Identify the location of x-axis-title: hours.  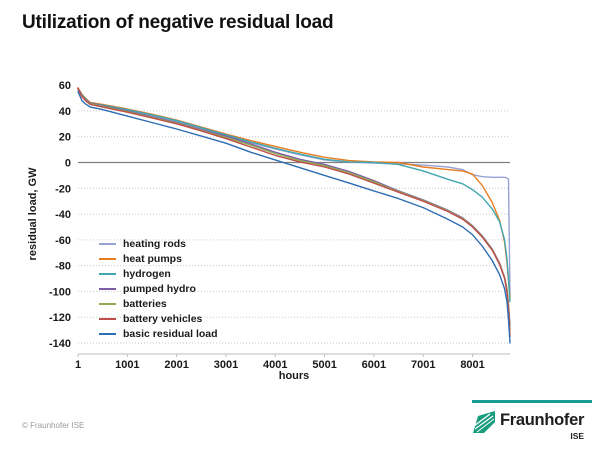
(294, 376).